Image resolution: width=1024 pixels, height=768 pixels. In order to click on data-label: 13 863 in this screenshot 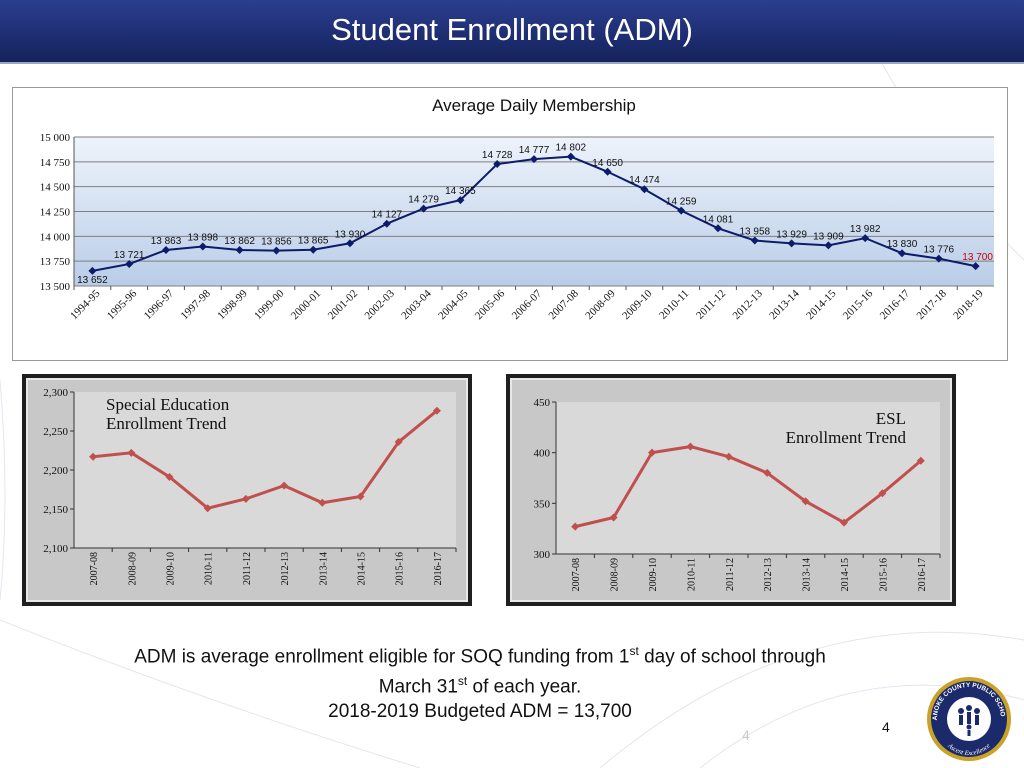, I will do `click(166, 241)`.